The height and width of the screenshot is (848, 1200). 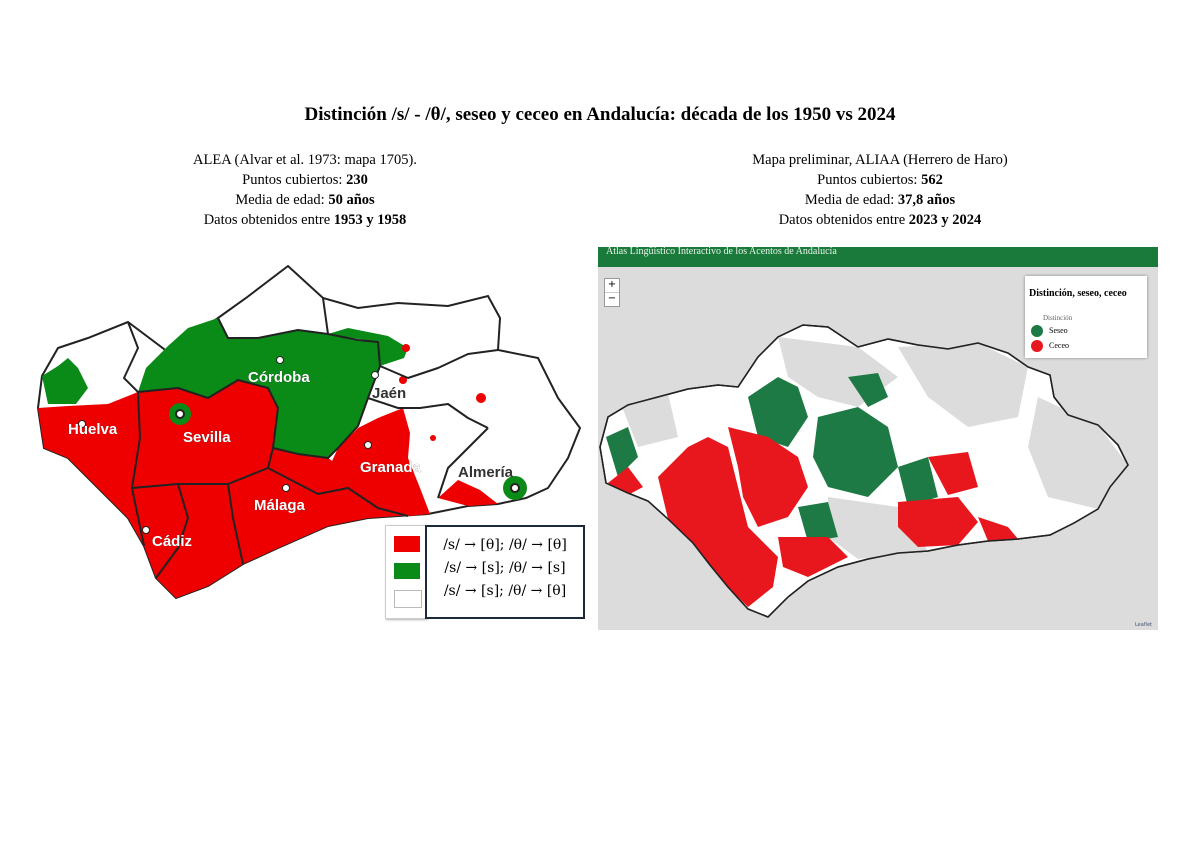 I want to click on right-points: Puntos cubiertos: 562, so click(x=880, y=180).